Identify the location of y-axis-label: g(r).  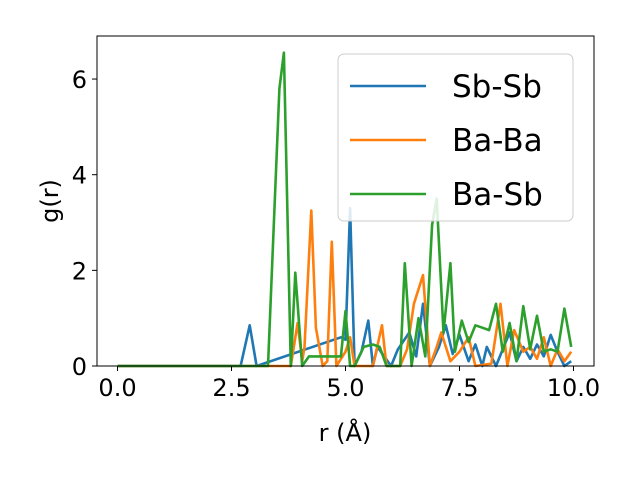
(50, 201).